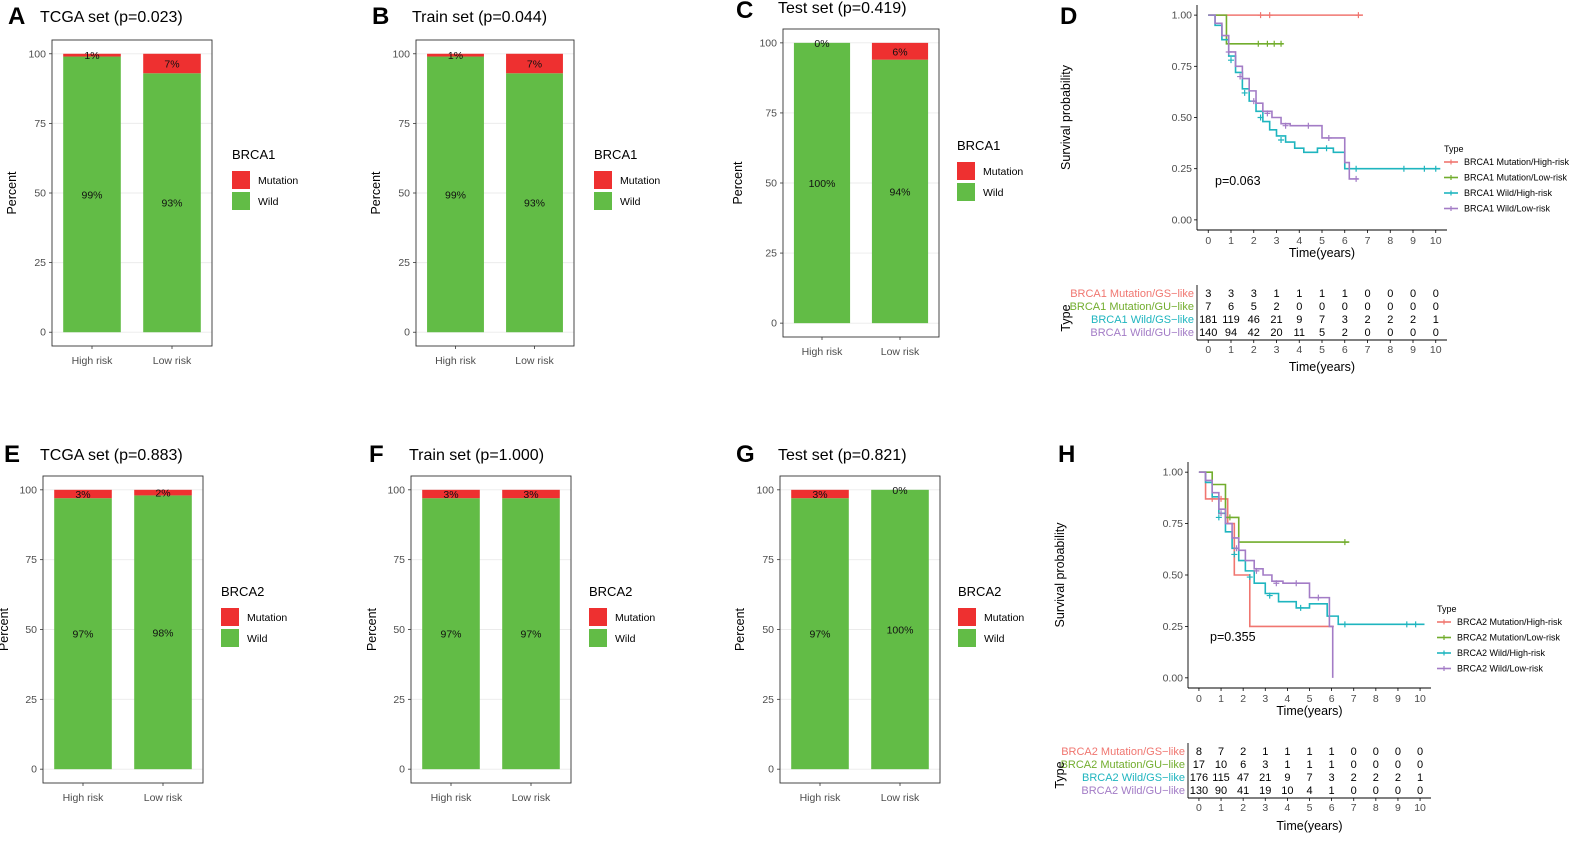 Image resolution: width=1595 pixels, height=848 pixels. What do you see at coordinates (1221, 808) in the screenshot?
I see `risk-table-x-tick-label-h: 1` at bounding box center [1221, 808].